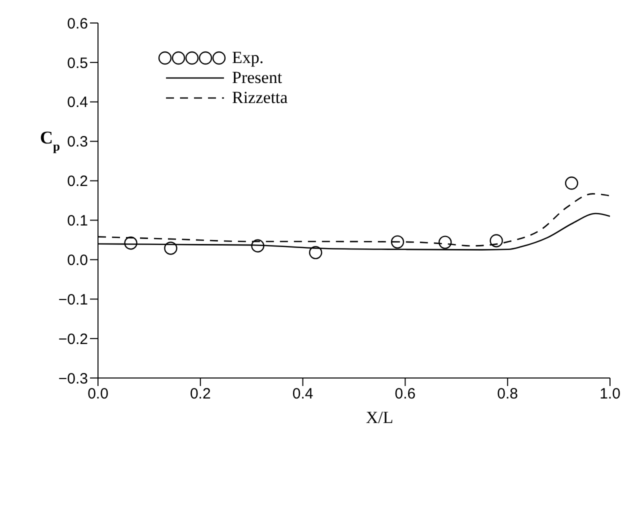 The height and width of the screenshot is (518, 638). Describe the element at coordinates (405, 394) in the screenshot. I see `x-tick-label: 0.6` at that location.